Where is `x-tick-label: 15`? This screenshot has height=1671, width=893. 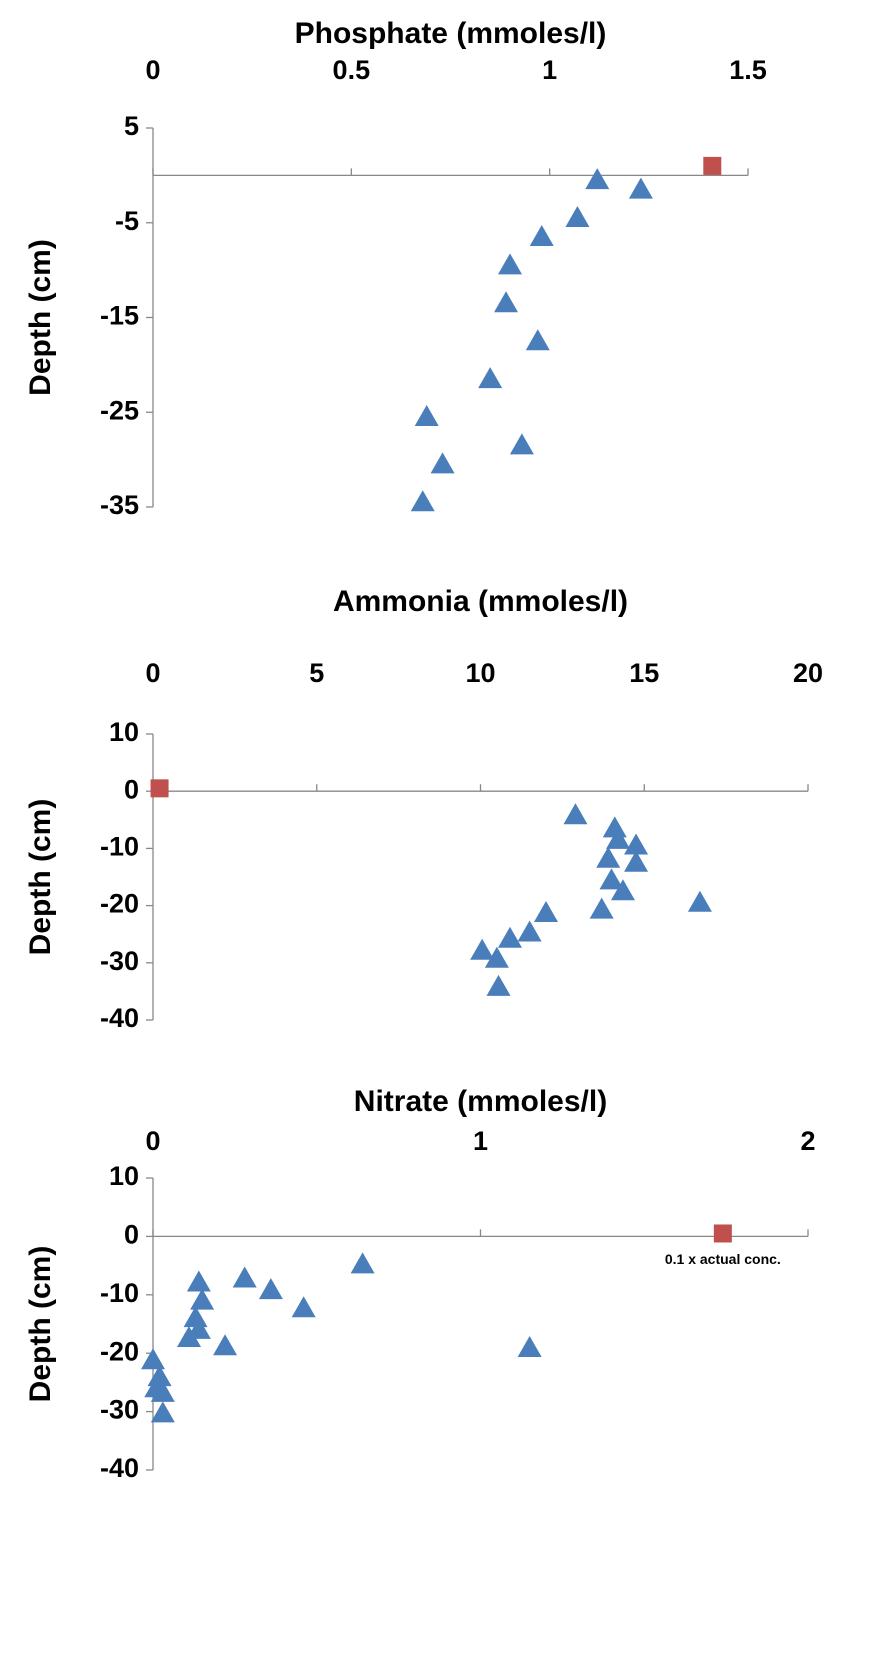
x-tick-label: 15 is located at coordinates (644, 673).